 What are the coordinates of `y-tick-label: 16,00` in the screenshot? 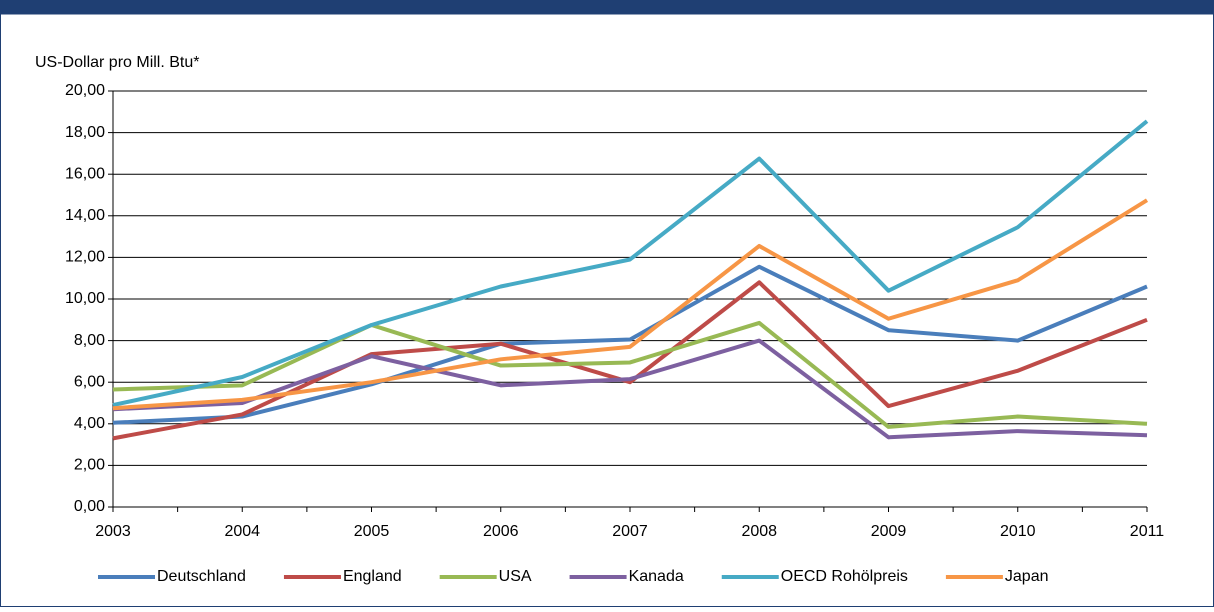 It's located at (85, 173).